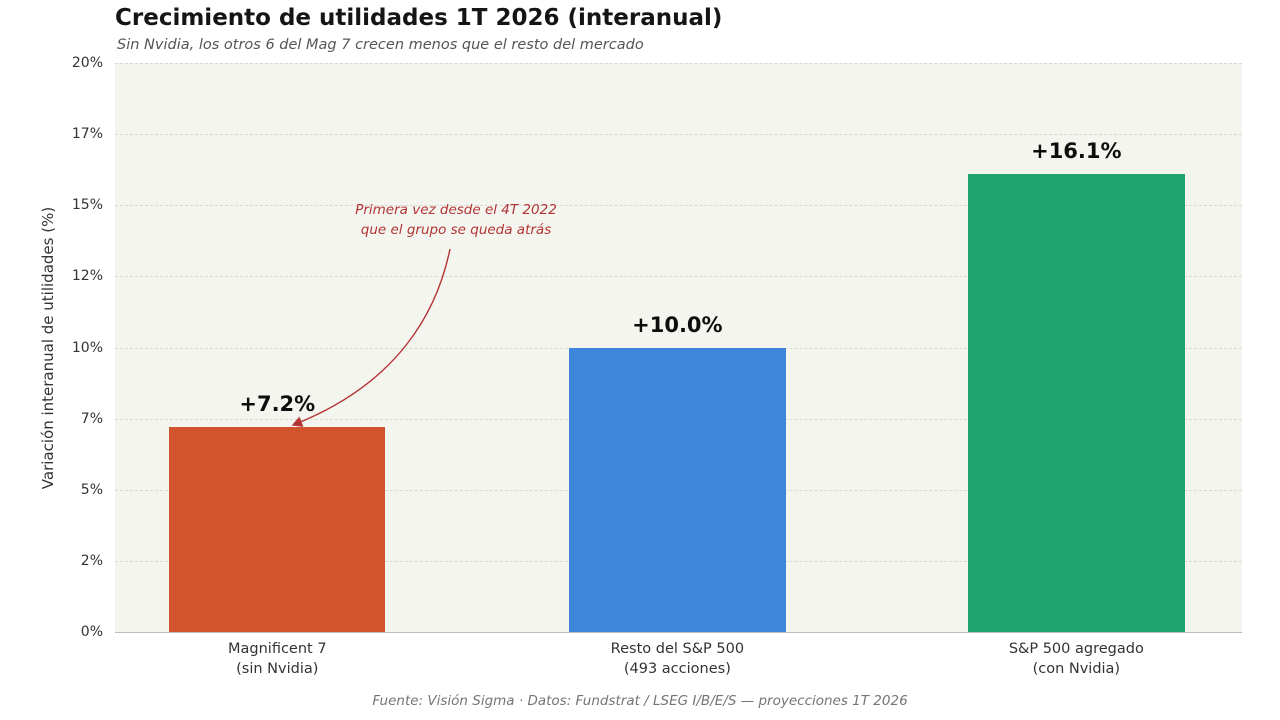 The image size is (1280, 720). I want to click on bar-value-label: +10.0%, so click(677, 324).